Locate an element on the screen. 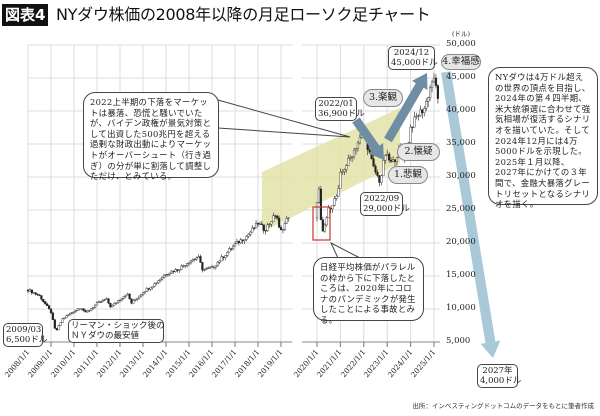 The width and height of the screenshot is (600, 416). y-tick-label: 10,000 is located at coordinates (461, 308).